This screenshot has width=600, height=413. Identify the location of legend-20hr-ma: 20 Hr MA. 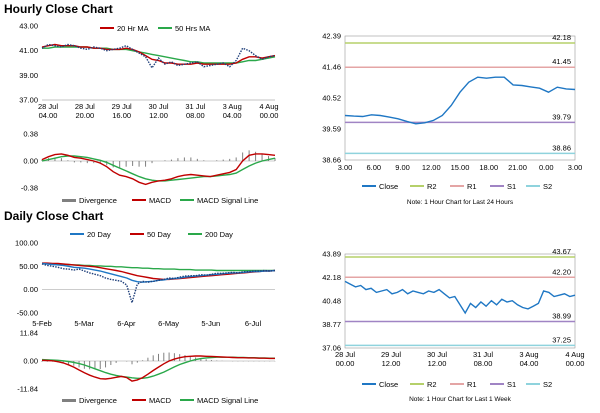
(133, 28).